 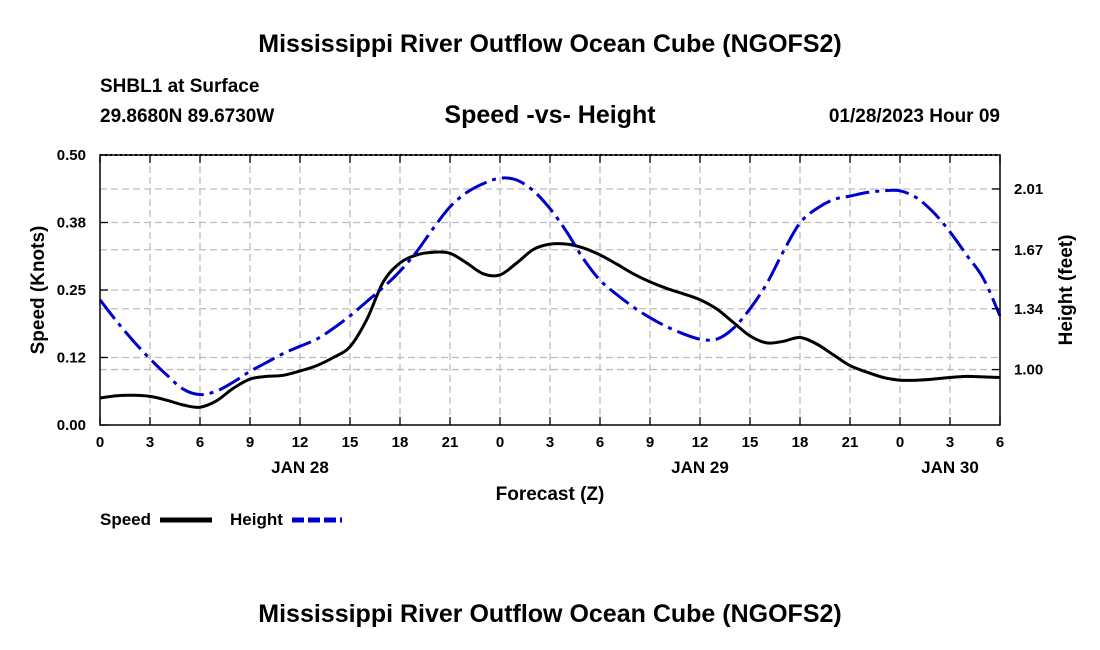 I want to click on y-axis-title-right: Height (feet), so click(x=1066, y=290).